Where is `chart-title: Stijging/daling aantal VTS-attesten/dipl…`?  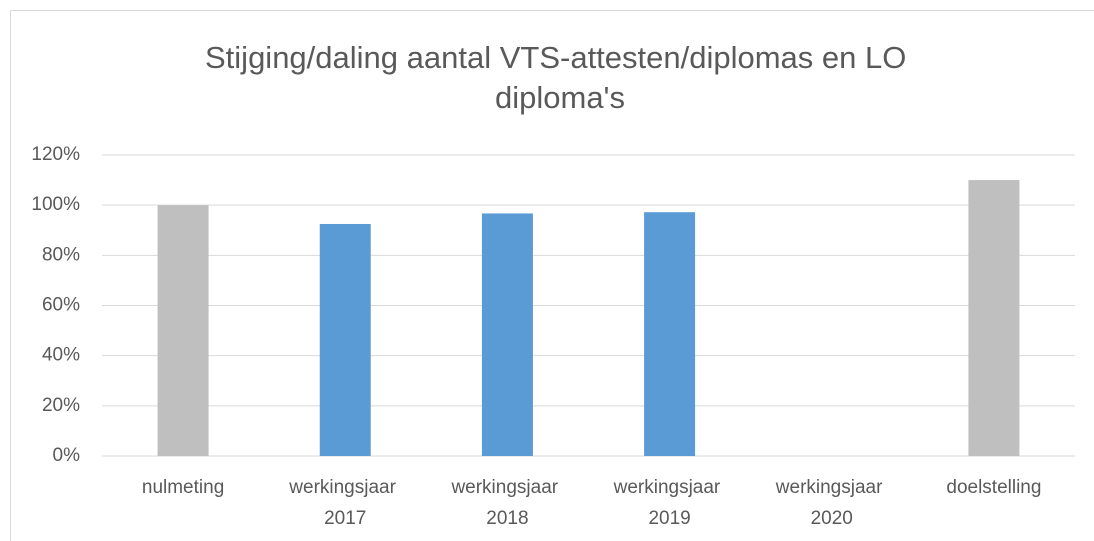 chart-title: Stijging/daling aantal VTS-attesten/dipl… is located at coordinates (560, 77).